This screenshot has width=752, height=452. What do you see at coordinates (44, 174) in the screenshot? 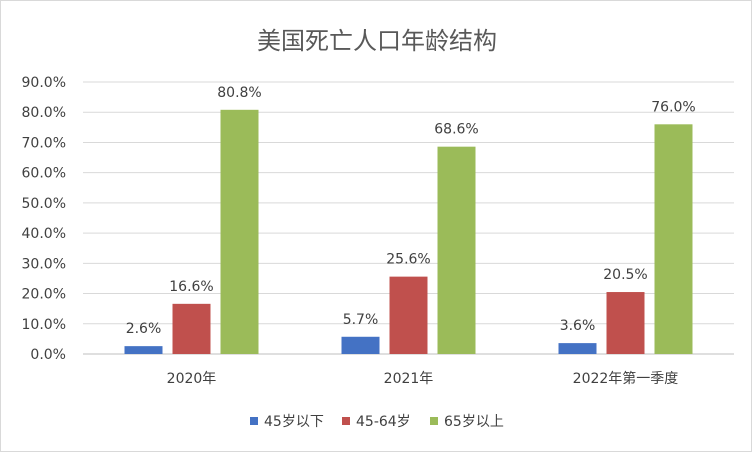
I see `y-tick-label: 60.0%` at bounding box center [44, 174].